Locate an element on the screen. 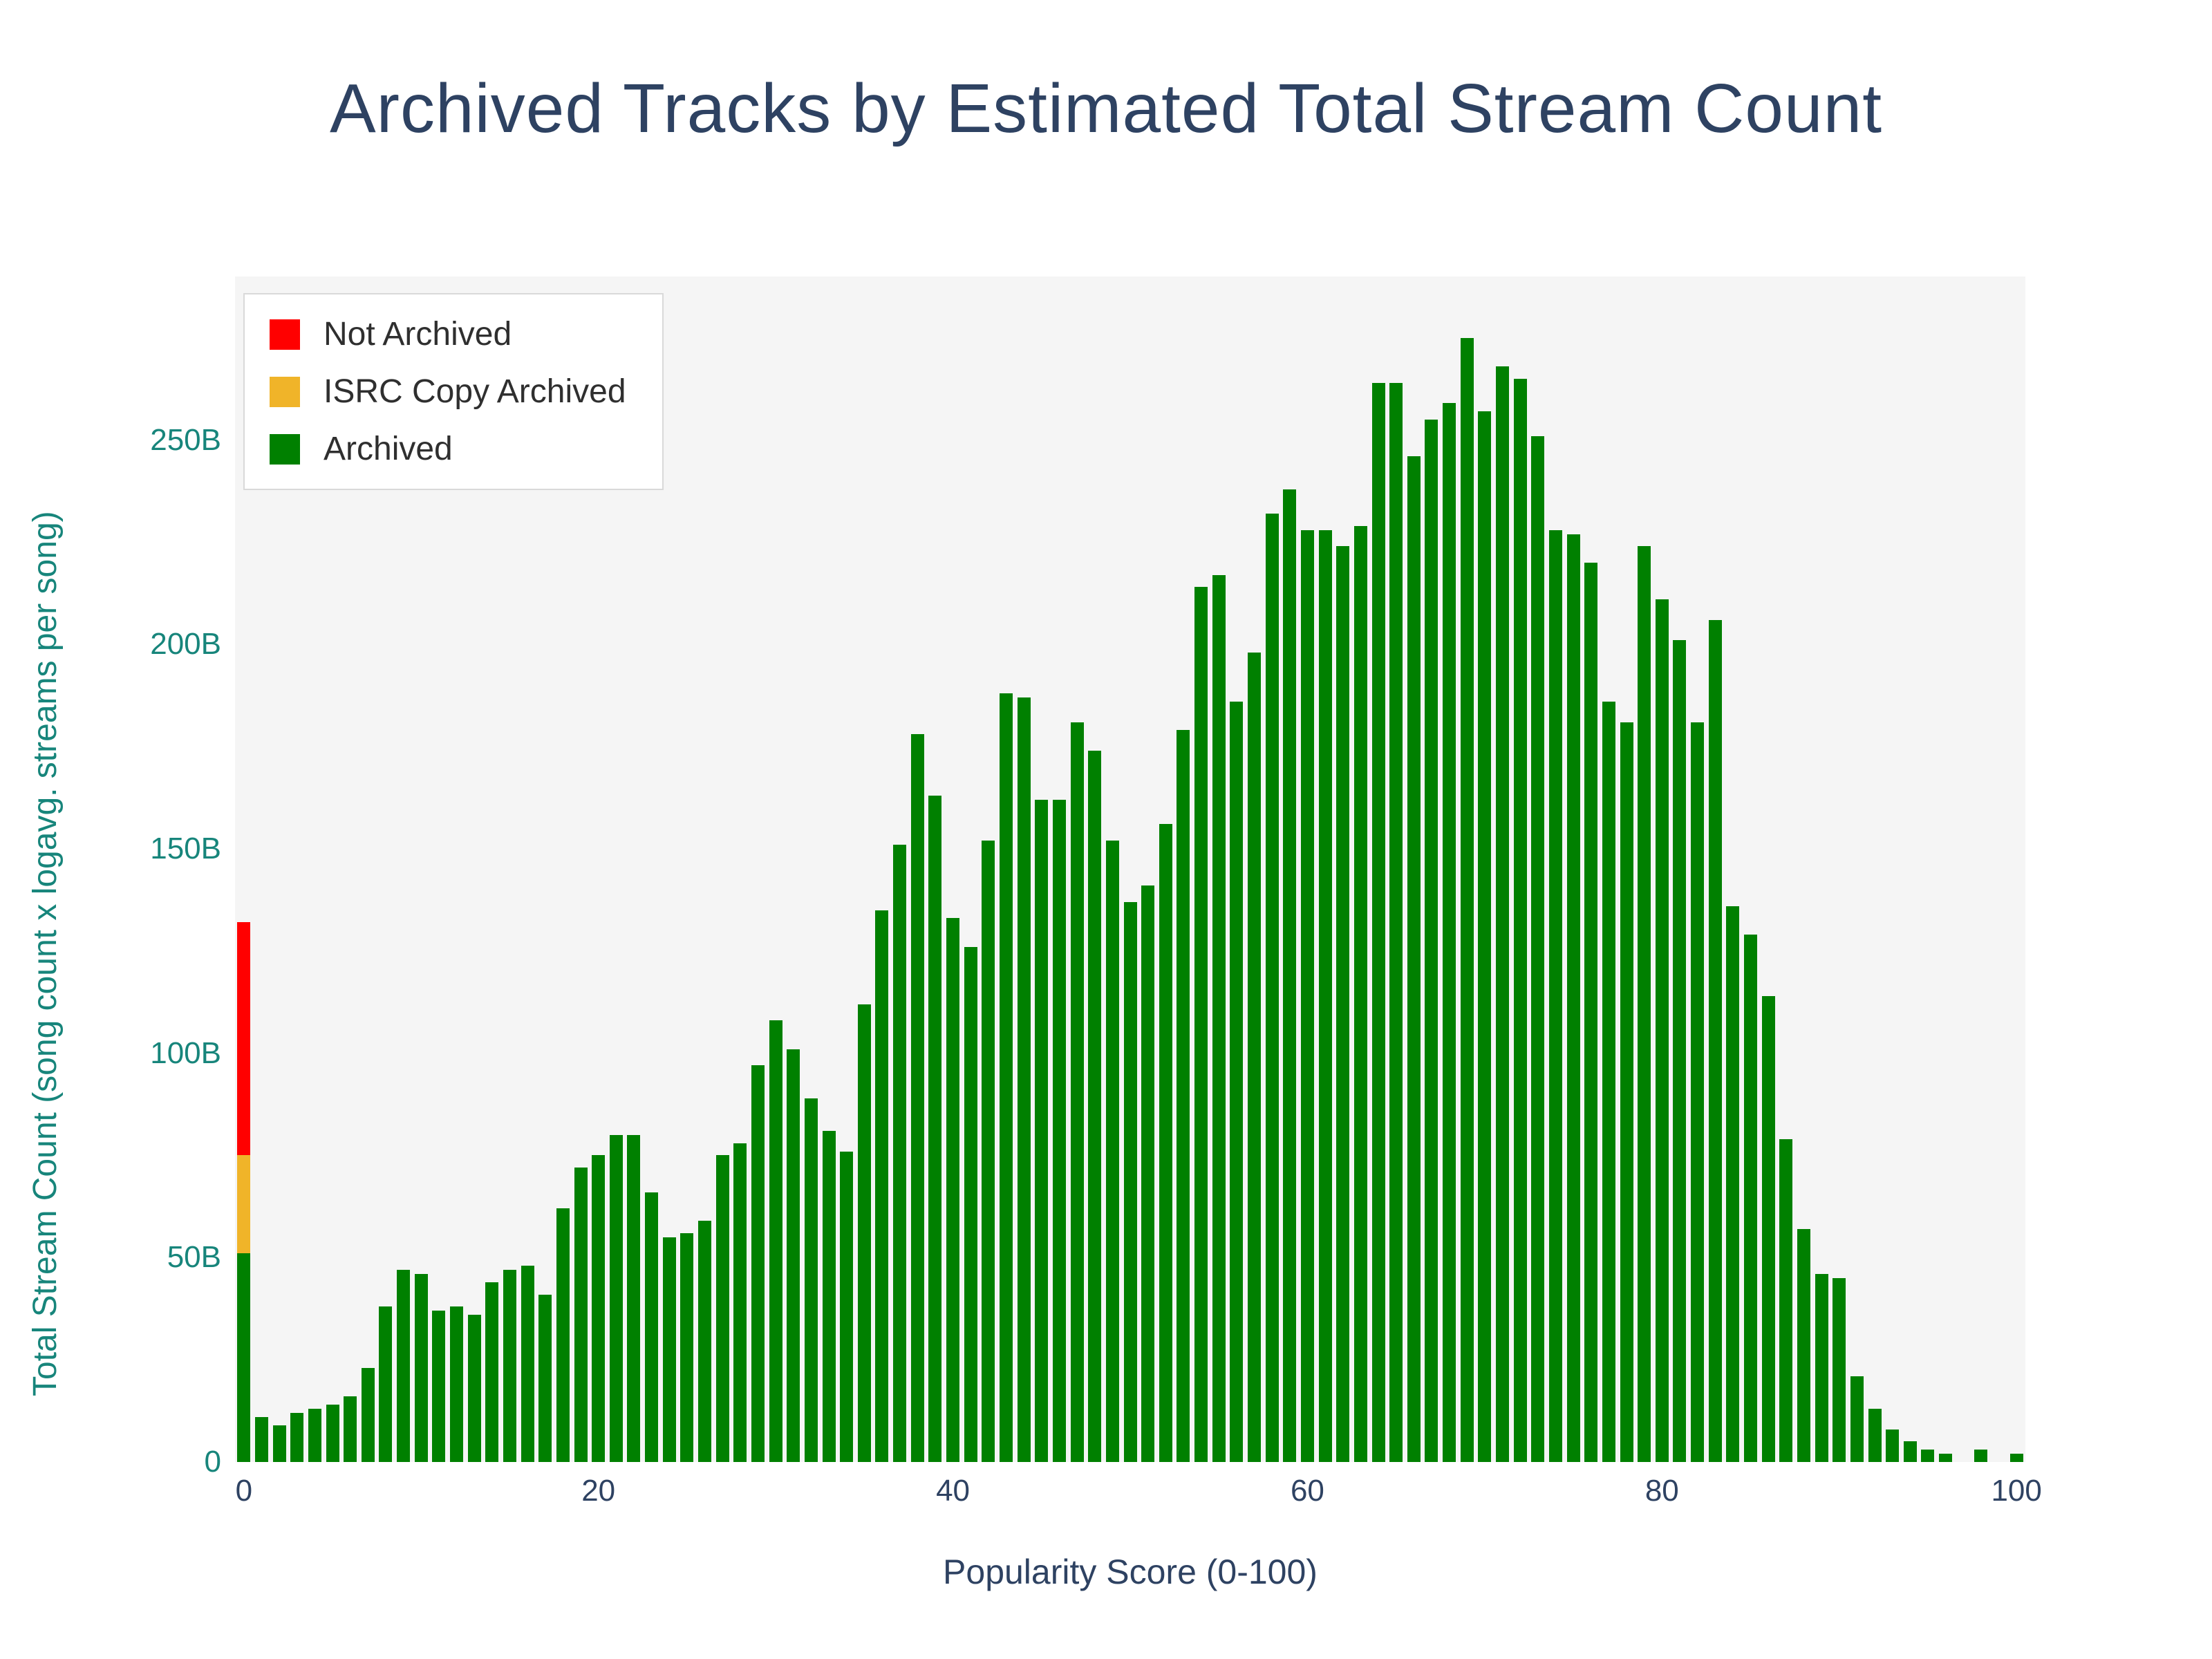 The height and width of the screenshot is (1659, 2212). x-tick-label: 80 is located at coordinates (1661, 1491).